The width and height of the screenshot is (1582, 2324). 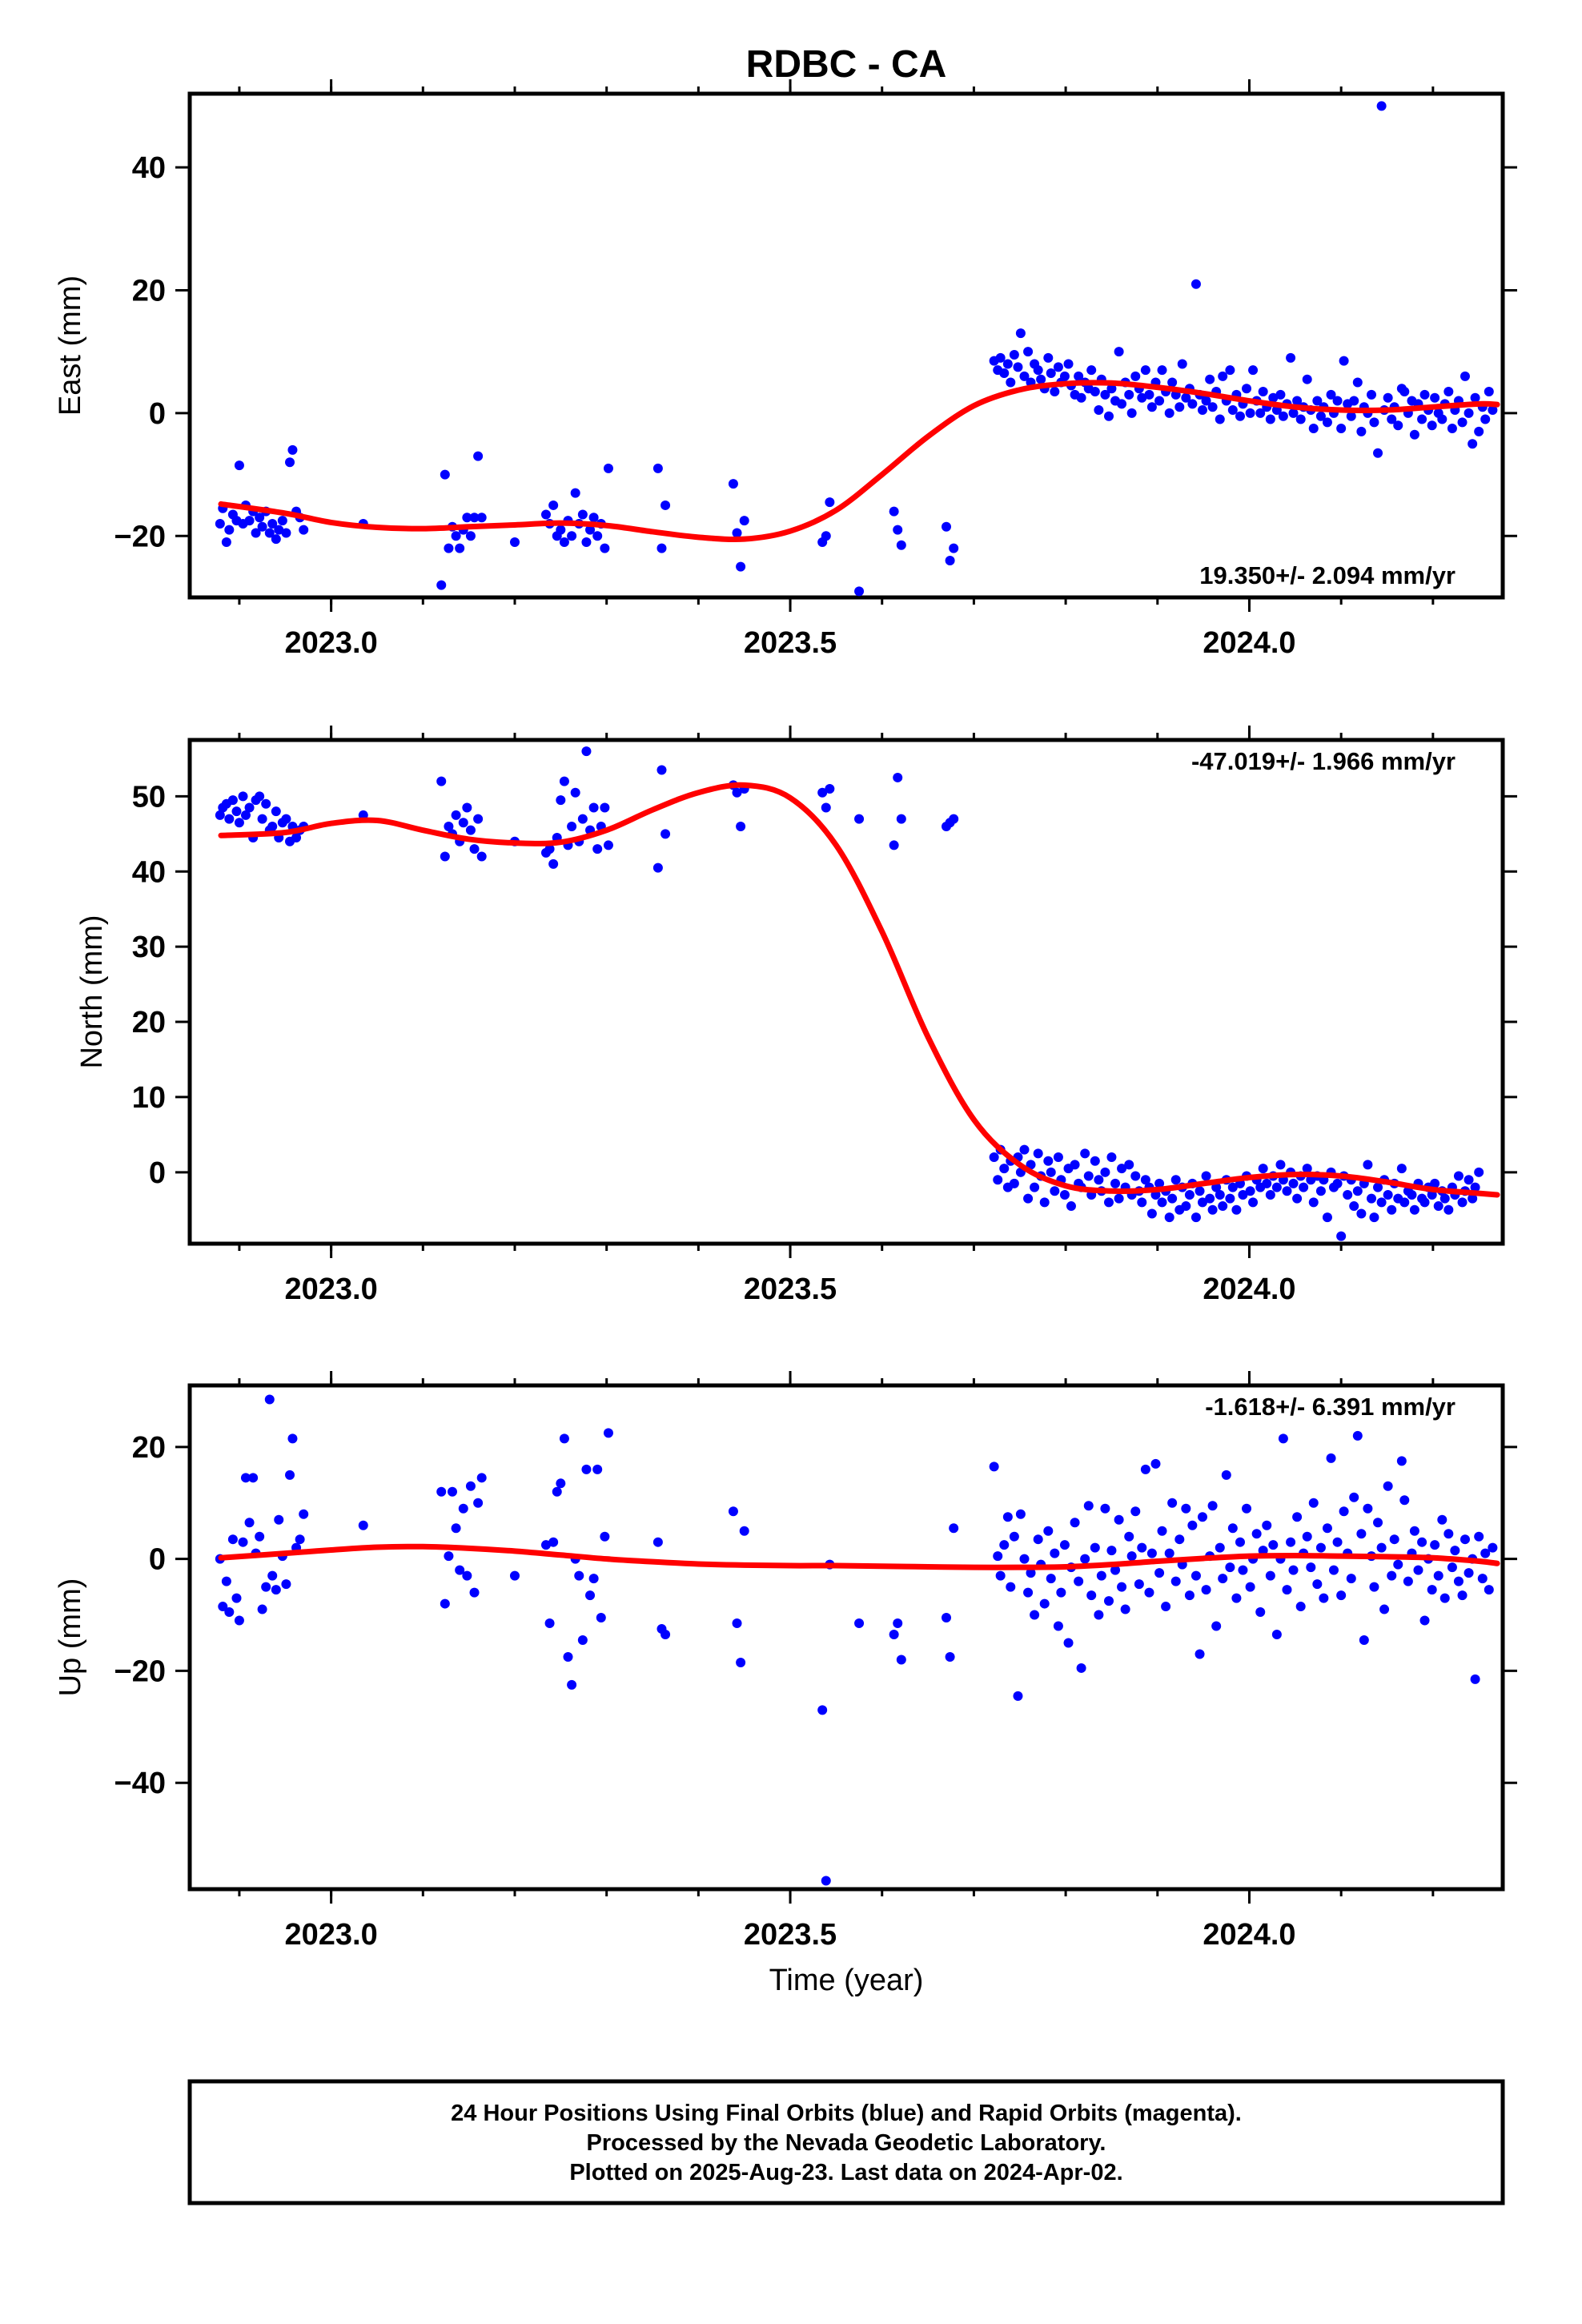 I want to click on north-rate-label: -47.019+/- 1.966 mm/yr, so click(x=1324, y=761).